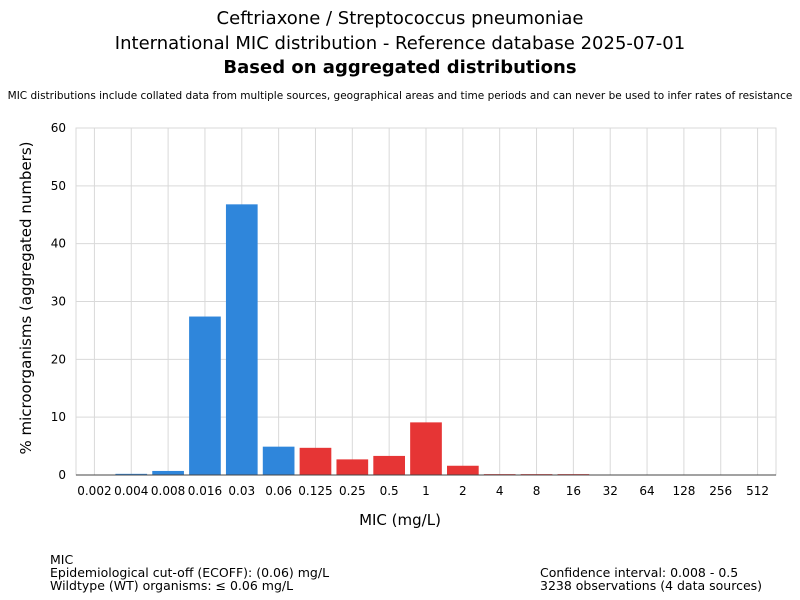  I want to click on x-tick-label: 8, so click(537, 491).